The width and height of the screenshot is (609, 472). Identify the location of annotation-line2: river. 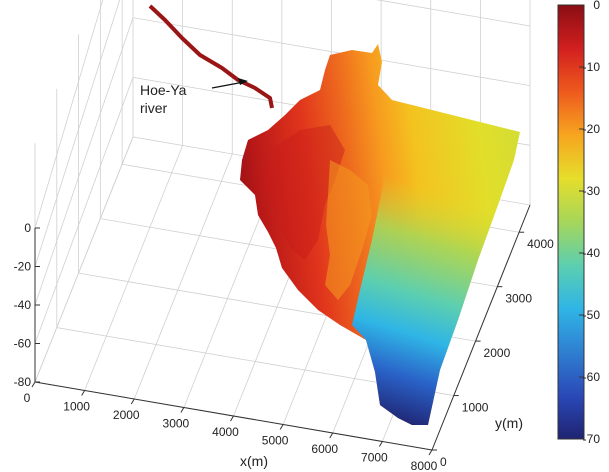
(154, 108).